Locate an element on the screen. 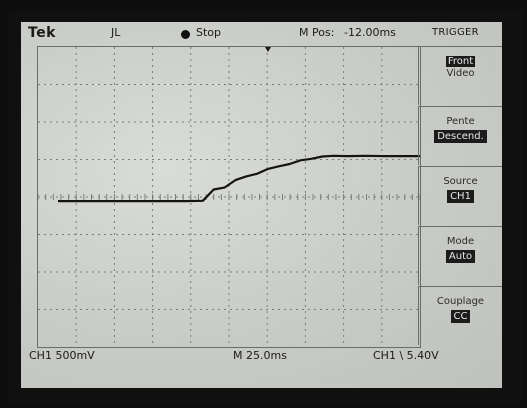  menu-button-mode: Mode Auto is located at coordinates (460, 255).